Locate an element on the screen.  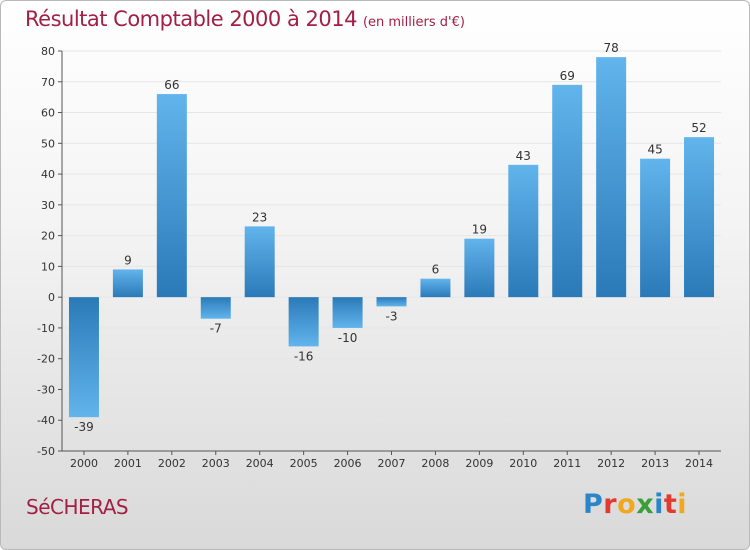
x-tick-label: 2003 is located at coordinates (216, 463).